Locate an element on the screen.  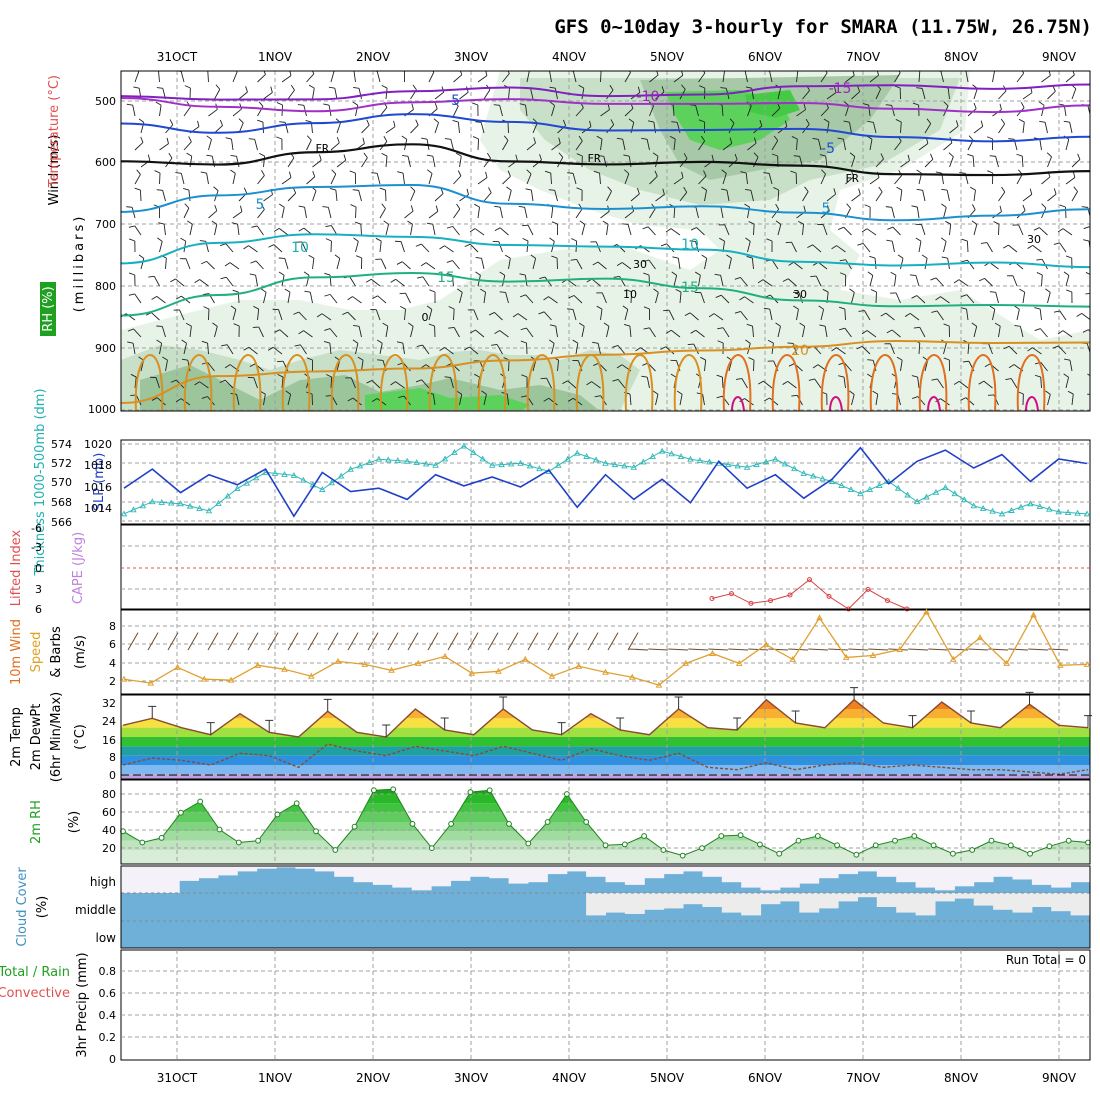
contour-label-10a: 10 is located at coordinates (300, 248).